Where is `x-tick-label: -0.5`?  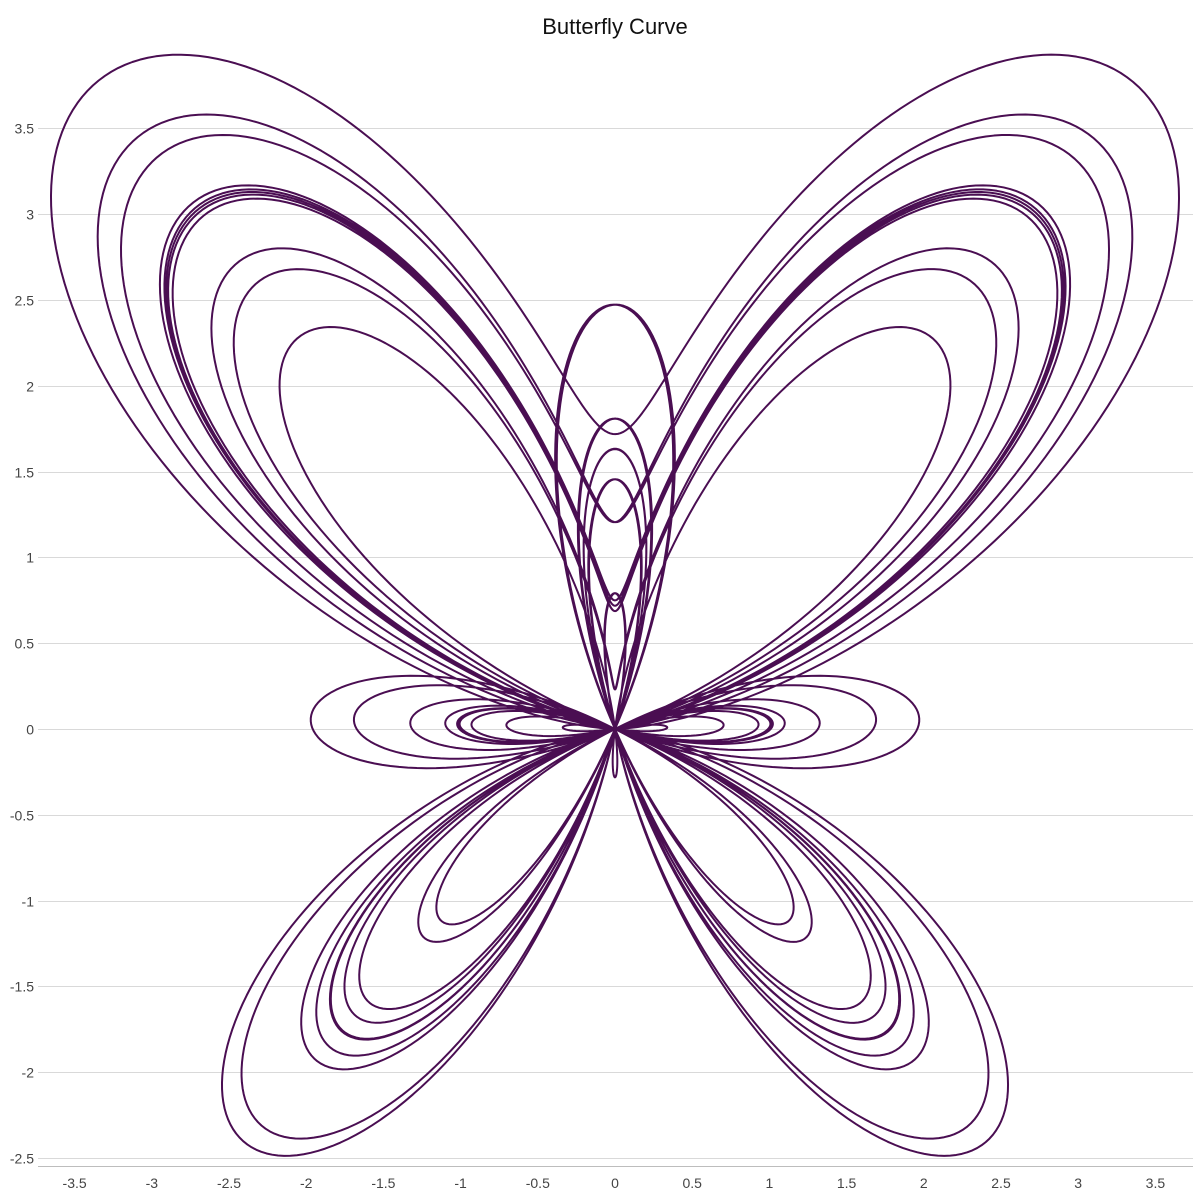
x-tick-label: -0.5 is located at coordinates (538, 1183).